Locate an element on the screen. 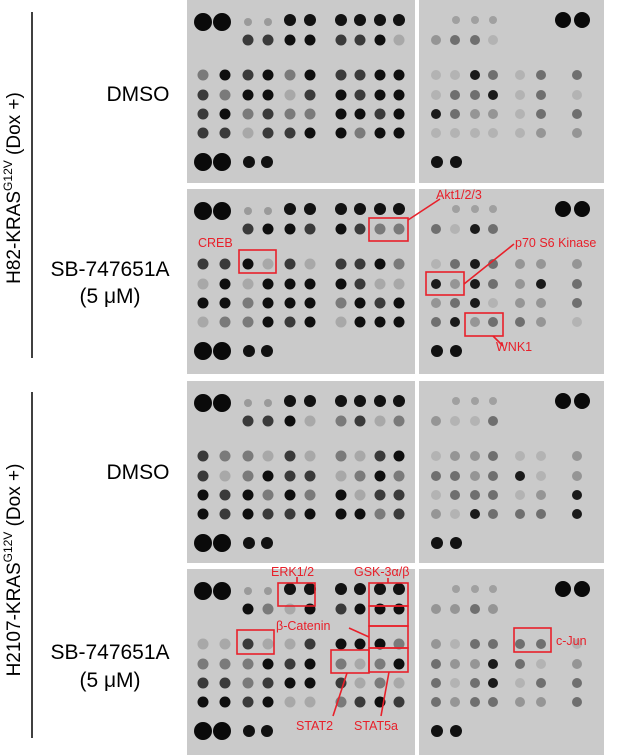 The width and height of the screenshot is (617, 755). group-label-h82: H82-KRASG12V (Dox +) is located at coordinates (13, 188).